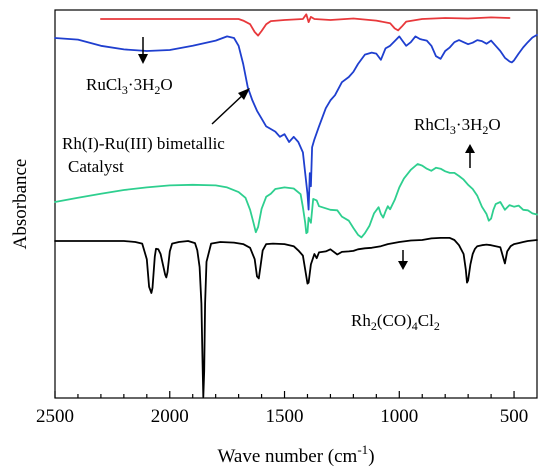 The width and height of the screenshot is (550, 474). What do you see at coordinates (403, 265) in the screenshot?
I see `rhco-arrow-head` at bounding box center [403, 265].